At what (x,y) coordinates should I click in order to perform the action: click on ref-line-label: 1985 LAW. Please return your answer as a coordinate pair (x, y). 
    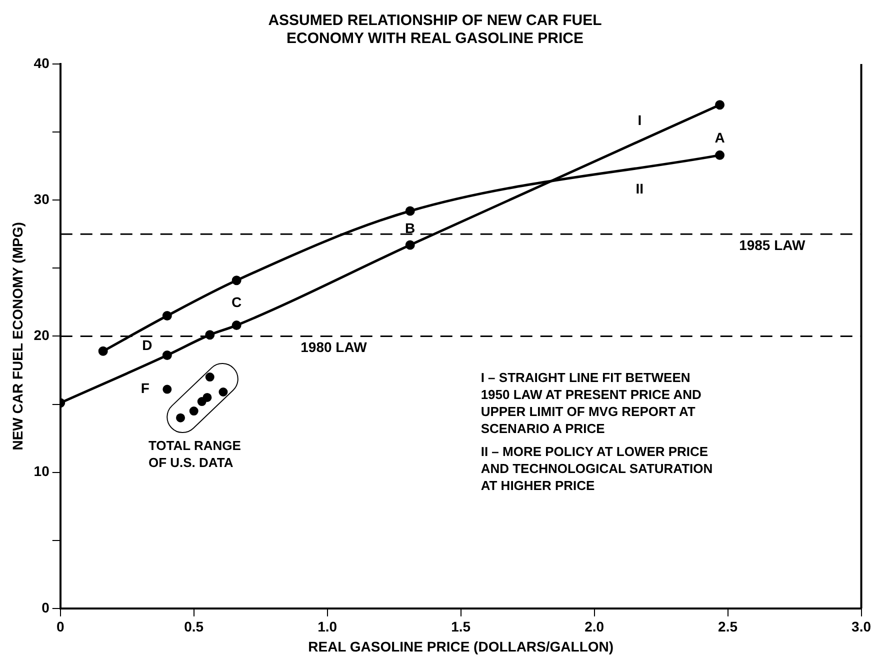
    Looking at the image, I should click on (772, 244).